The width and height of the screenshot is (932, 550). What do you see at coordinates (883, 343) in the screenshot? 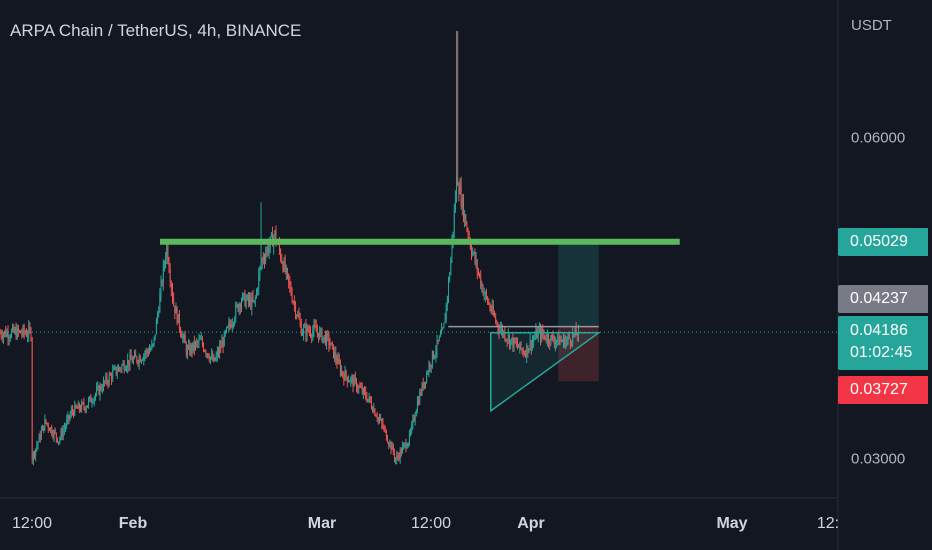
I see `current-price-tag: 0.04186 01:02:45` at bounding box center [883, 343].